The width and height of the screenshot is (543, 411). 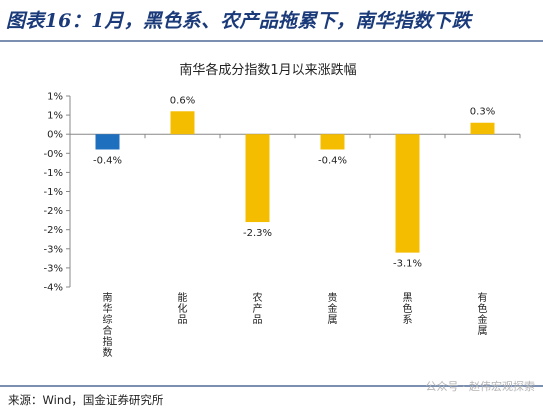 I want to click on category-label: 贵金属, so click(x=333, y=308).